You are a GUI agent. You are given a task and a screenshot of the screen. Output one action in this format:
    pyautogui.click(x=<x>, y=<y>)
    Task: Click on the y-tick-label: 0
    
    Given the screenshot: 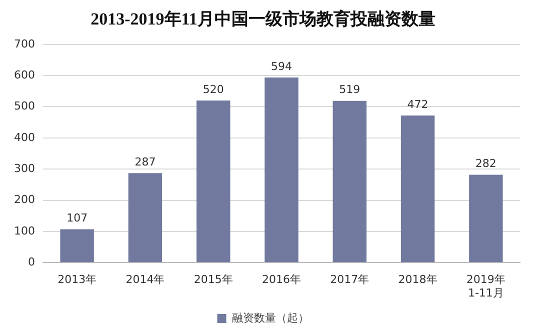 What is the action you would take?
    pyautogui.click(x=31, y=261)
    